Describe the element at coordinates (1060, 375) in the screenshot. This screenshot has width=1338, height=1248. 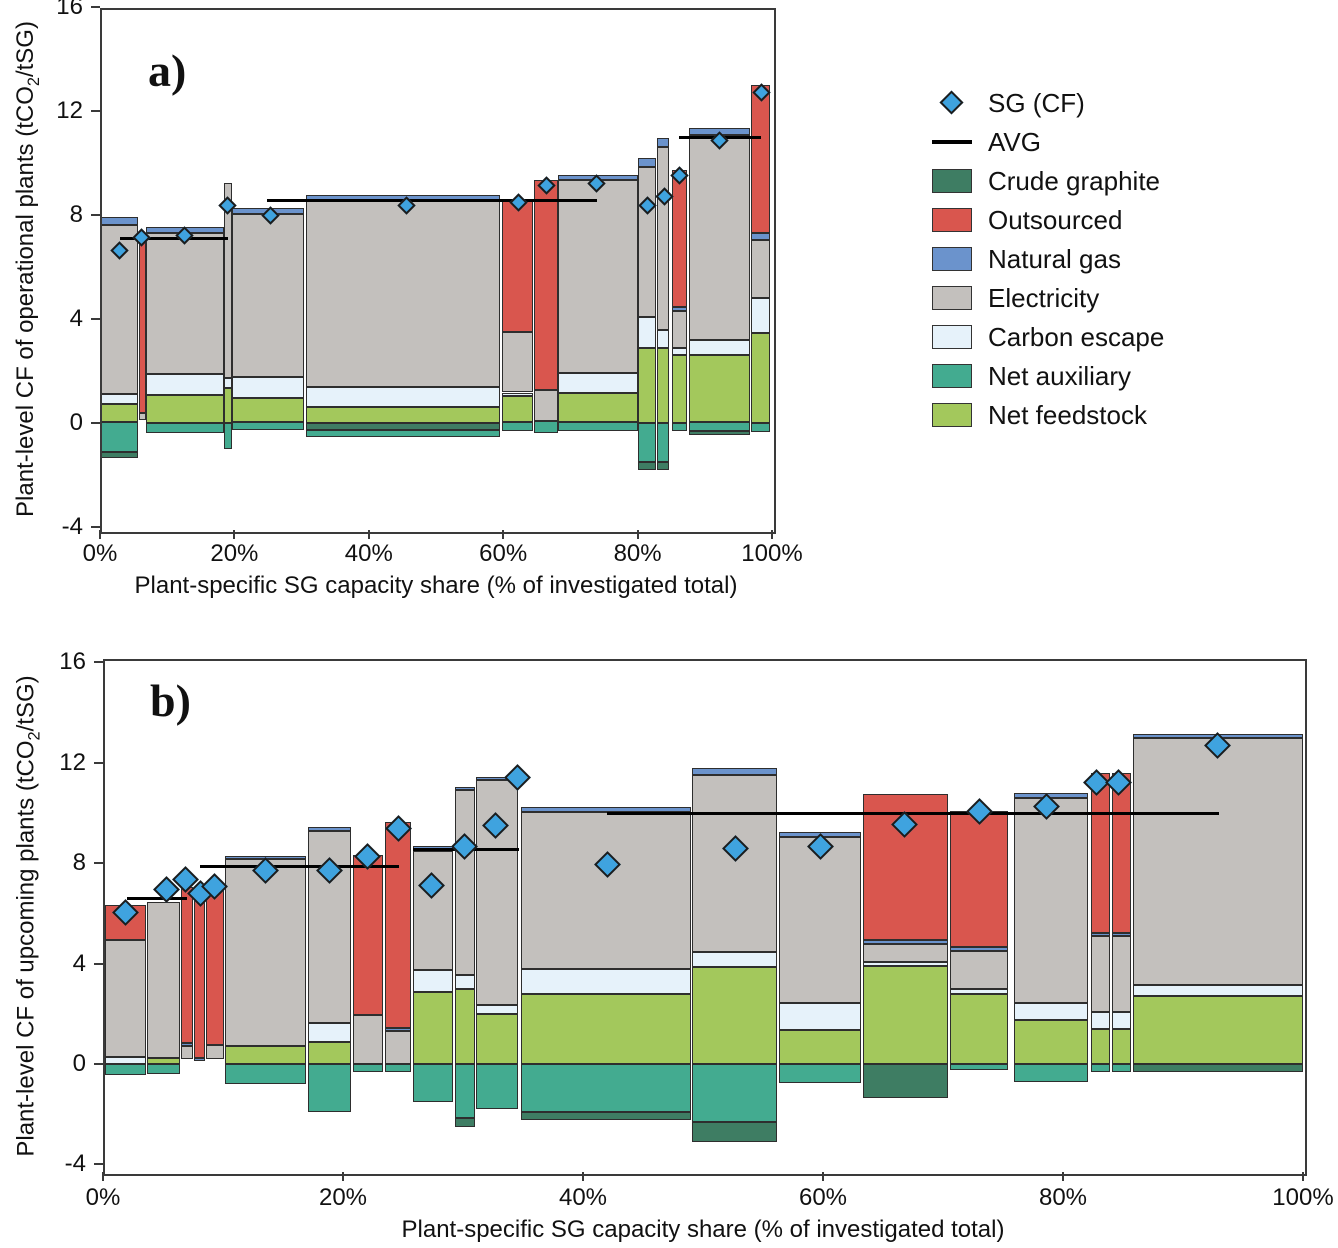
I see `legend-label: Net auxiliary` at that location.